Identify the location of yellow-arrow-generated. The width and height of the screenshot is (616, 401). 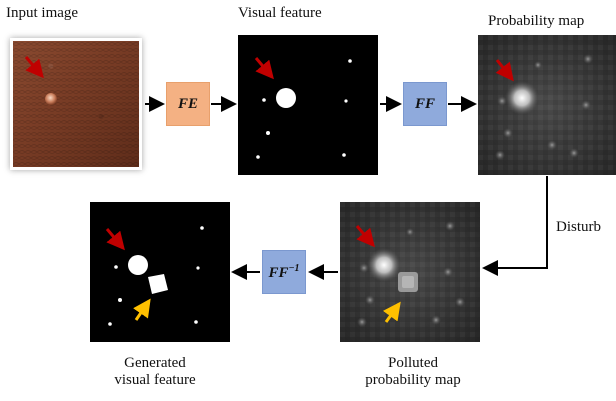
(142, 309).